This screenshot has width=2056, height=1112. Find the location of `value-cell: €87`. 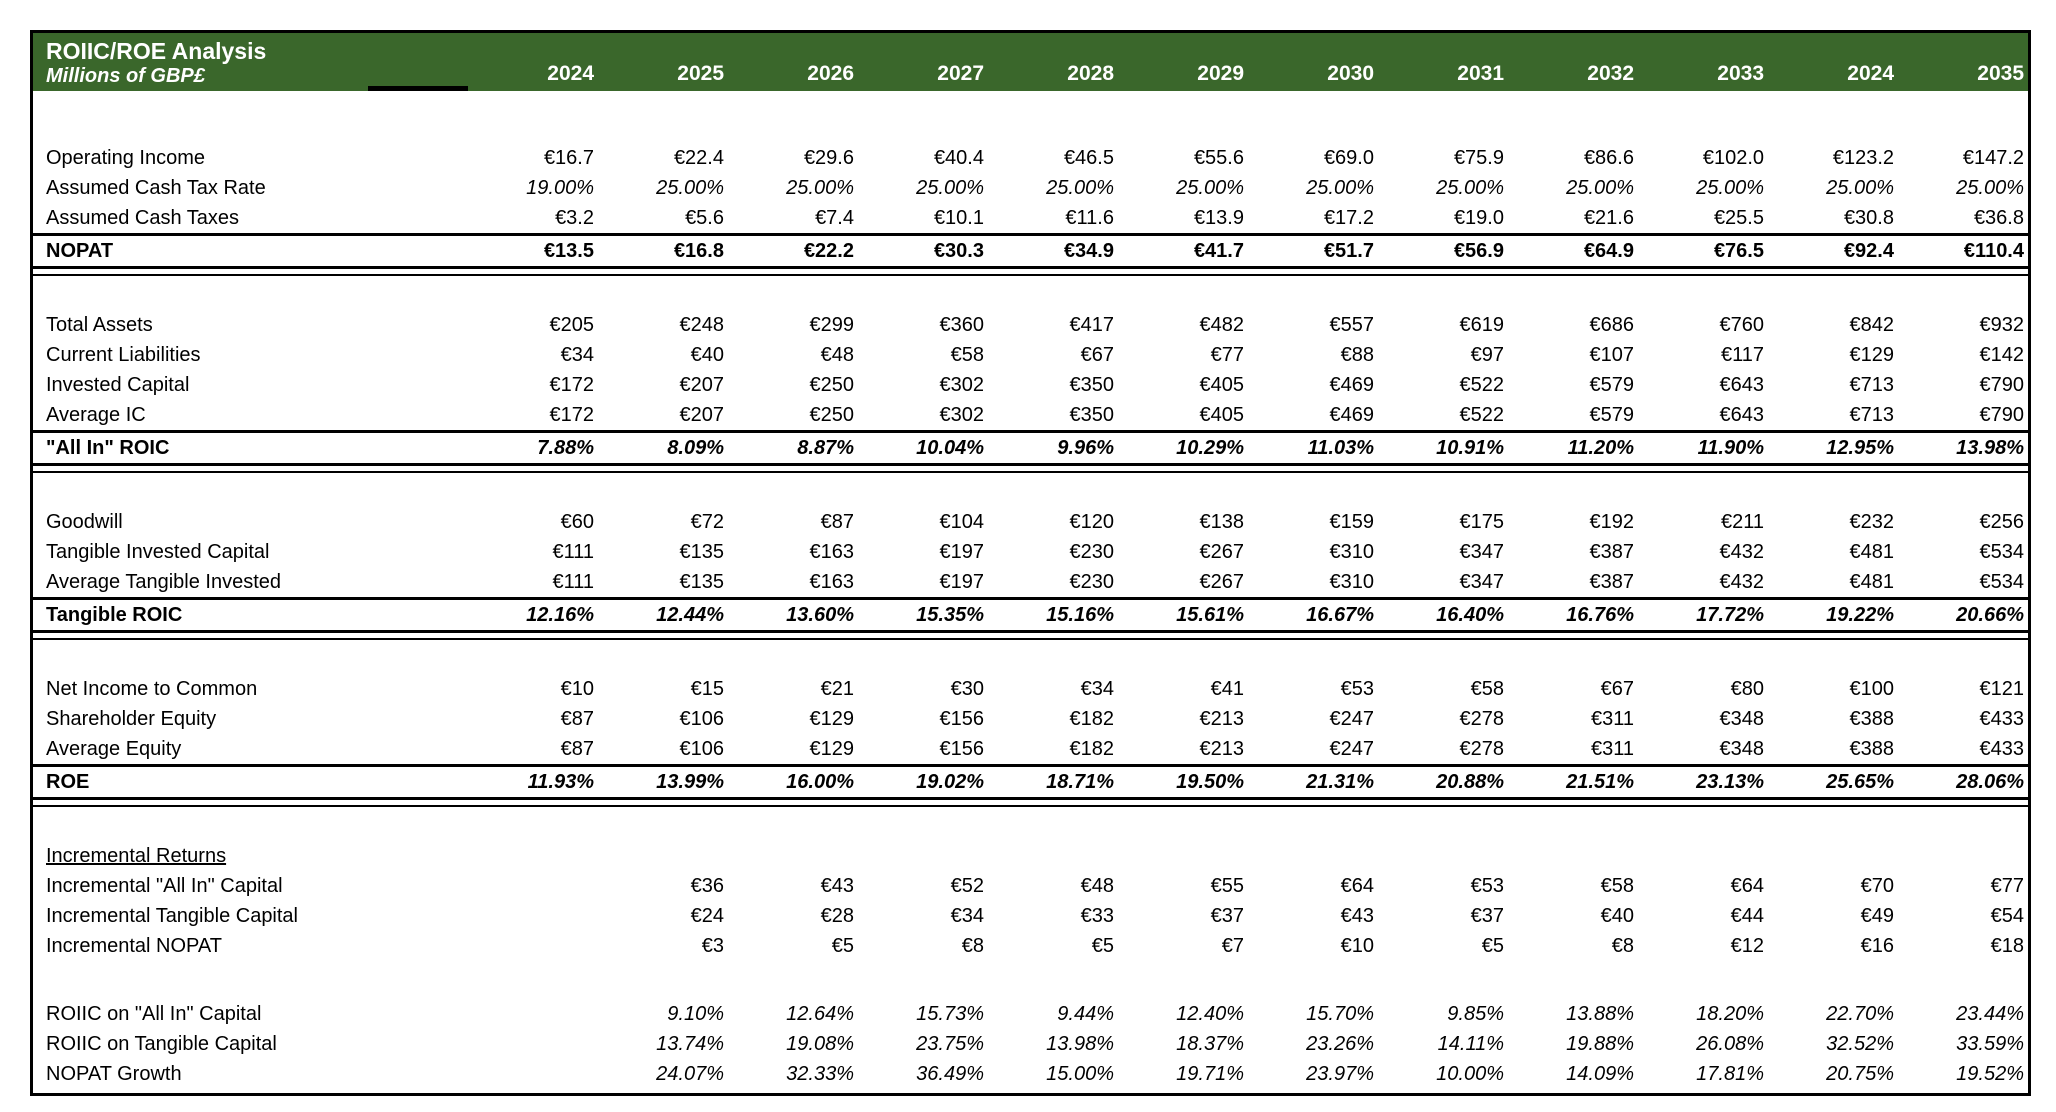

value-cell: €87 is located at coordinates (577, 719).